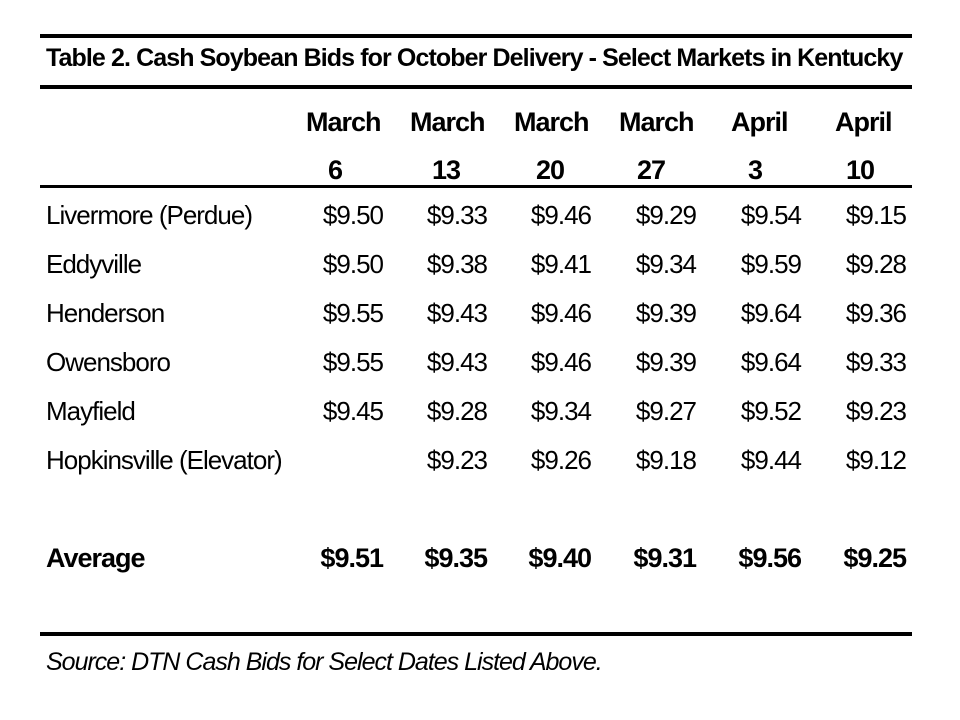 This screenshot has width=960, height=720. I want to click on row-label: Livermore (Perdue), so click(149, 215).